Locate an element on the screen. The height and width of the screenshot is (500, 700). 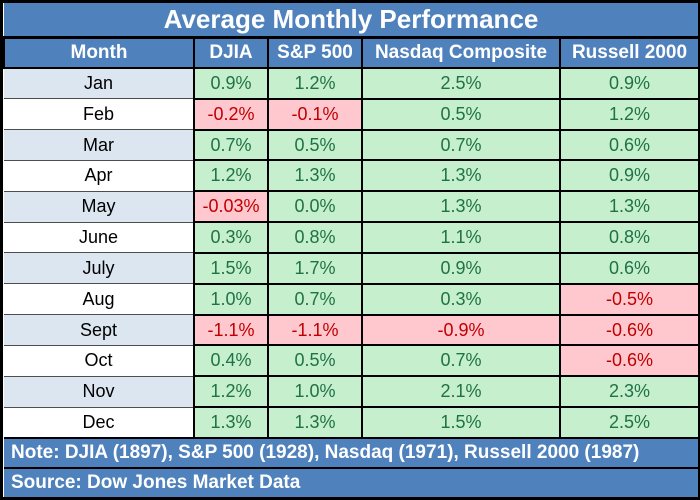
page-title: Average Monthly Performance is located at coordinates (351, 21).